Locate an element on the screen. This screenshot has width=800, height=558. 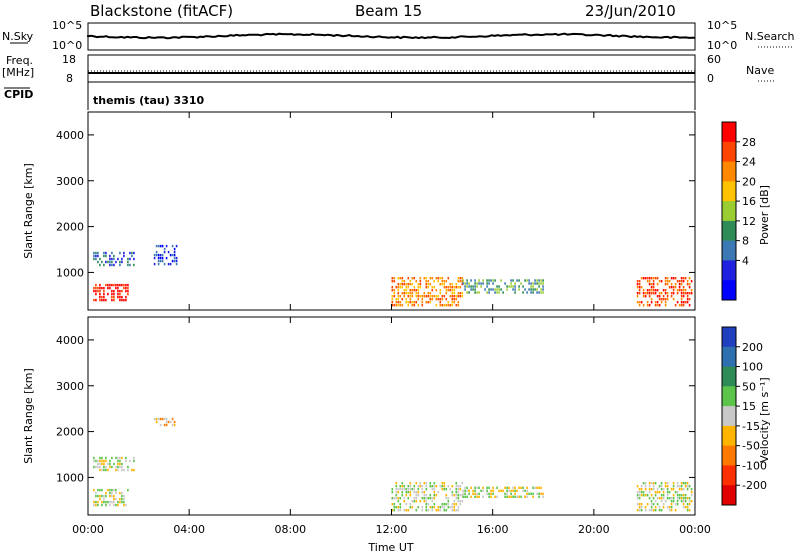
nsky-trace is located at coordinates (391, 36).